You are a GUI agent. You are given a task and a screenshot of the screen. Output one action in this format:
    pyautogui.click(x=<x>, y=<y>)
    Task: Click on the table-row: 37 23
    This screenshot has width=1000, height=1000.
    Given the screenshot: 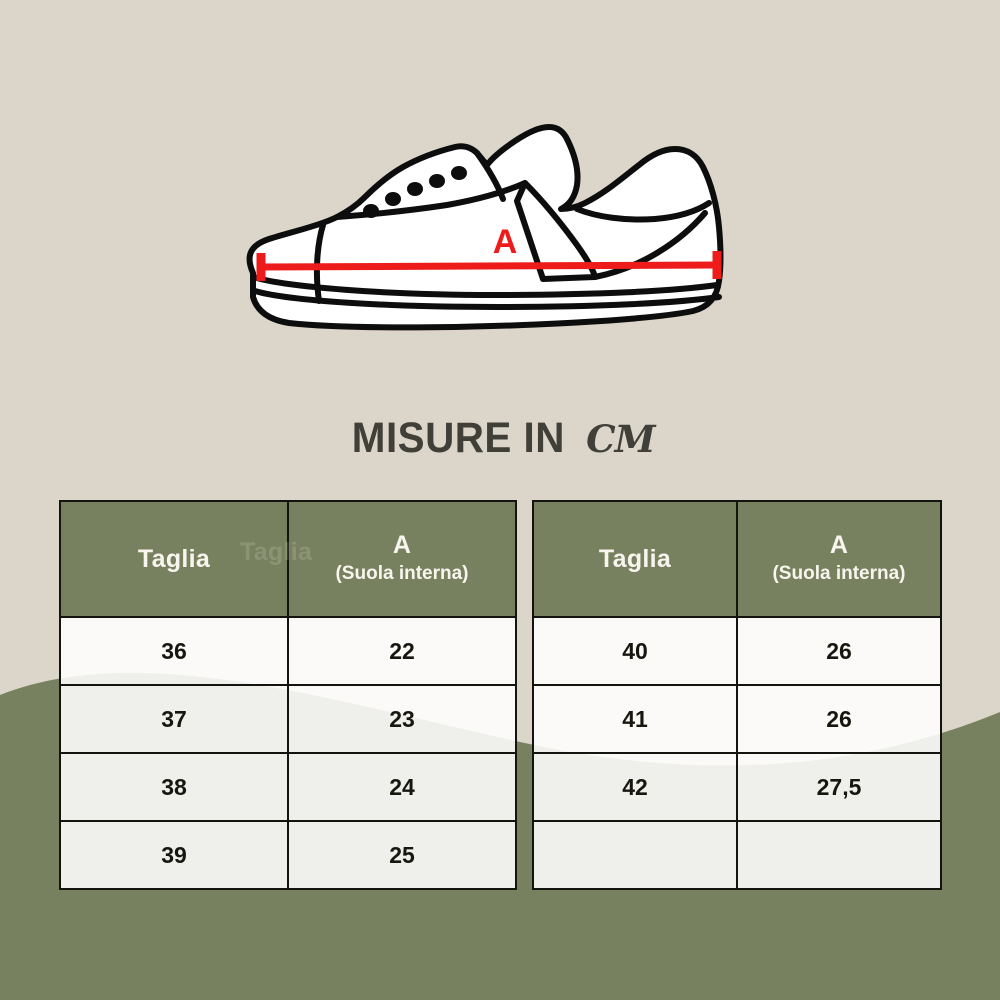 What is the action you would take?
    pyautogui.click(x=288, y=719)
    